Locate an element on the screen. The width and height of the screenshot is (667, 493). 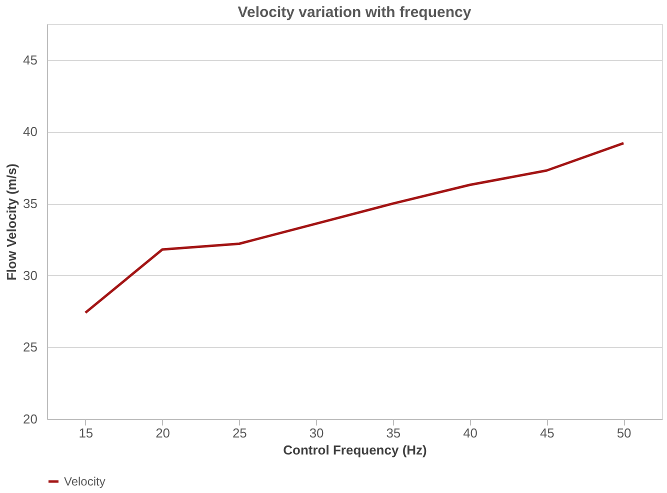
y-tick-label: 25 is located at coordinates (30, 347).